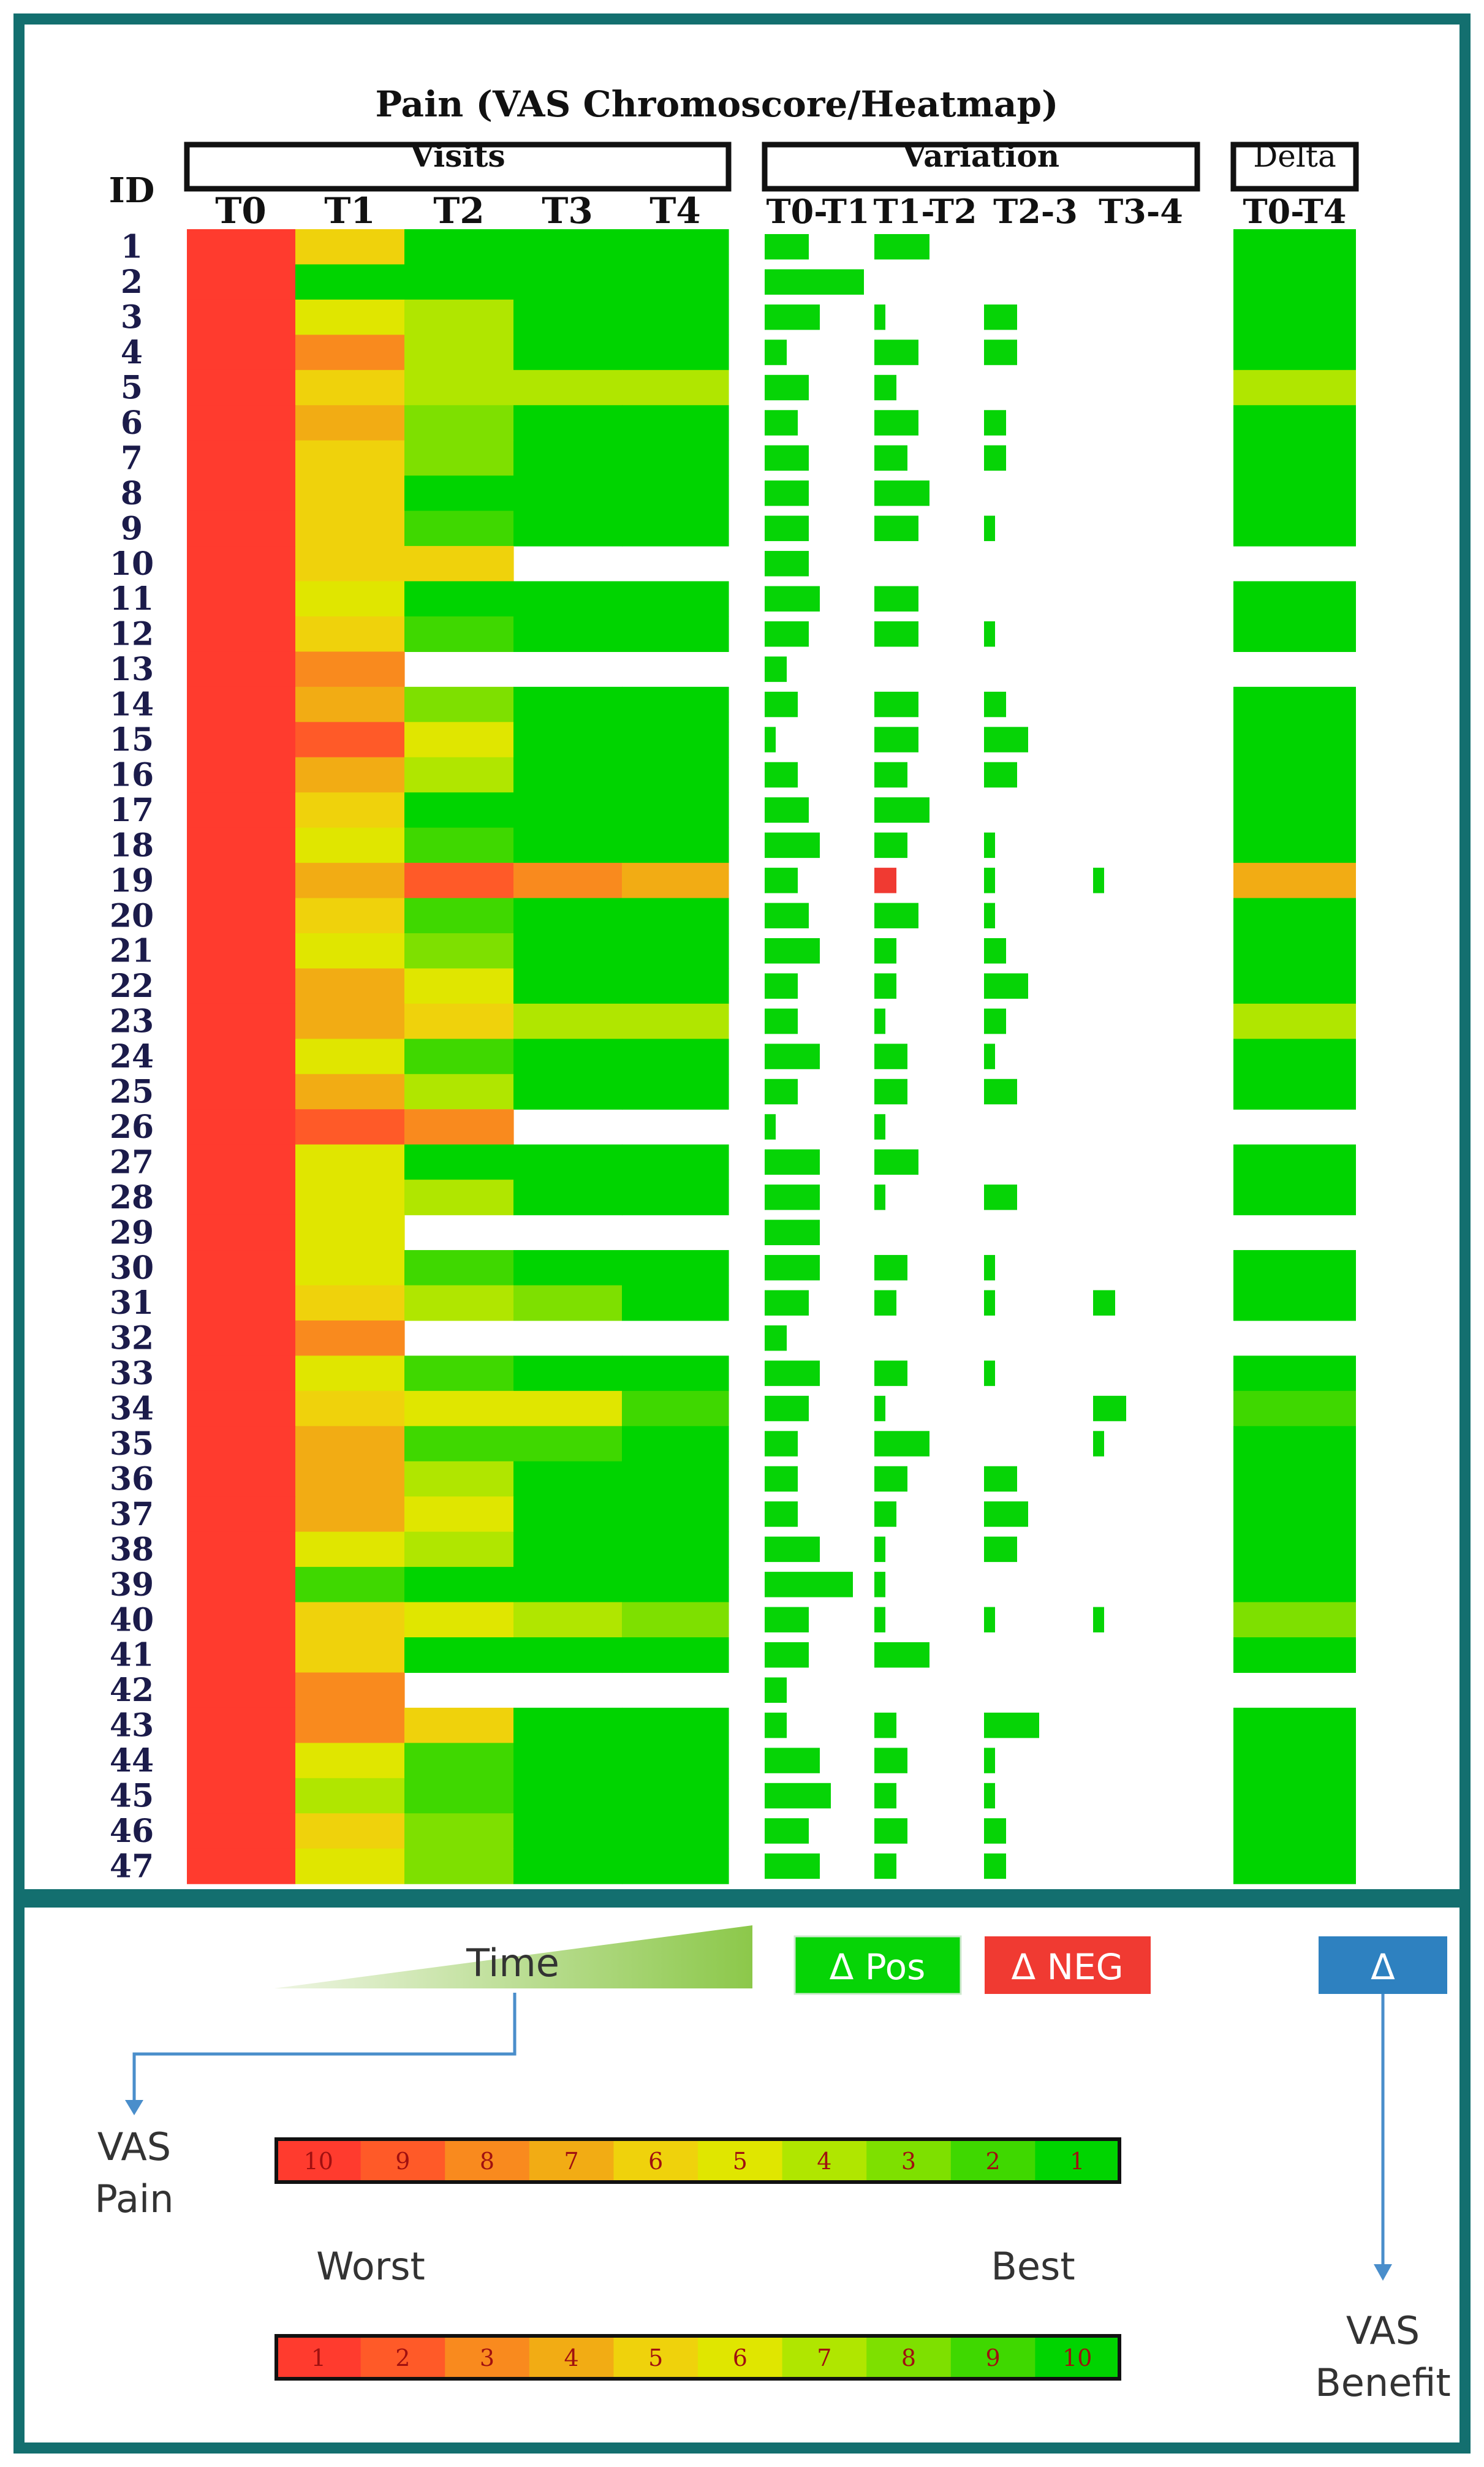 The width and height of the screenshot is (1484, 2467). What do you see at coordinates (1383, 2331) in the screenshot?
I see `vas-benefit-label-line1: VAS` at bounding box center [1383, 2331].